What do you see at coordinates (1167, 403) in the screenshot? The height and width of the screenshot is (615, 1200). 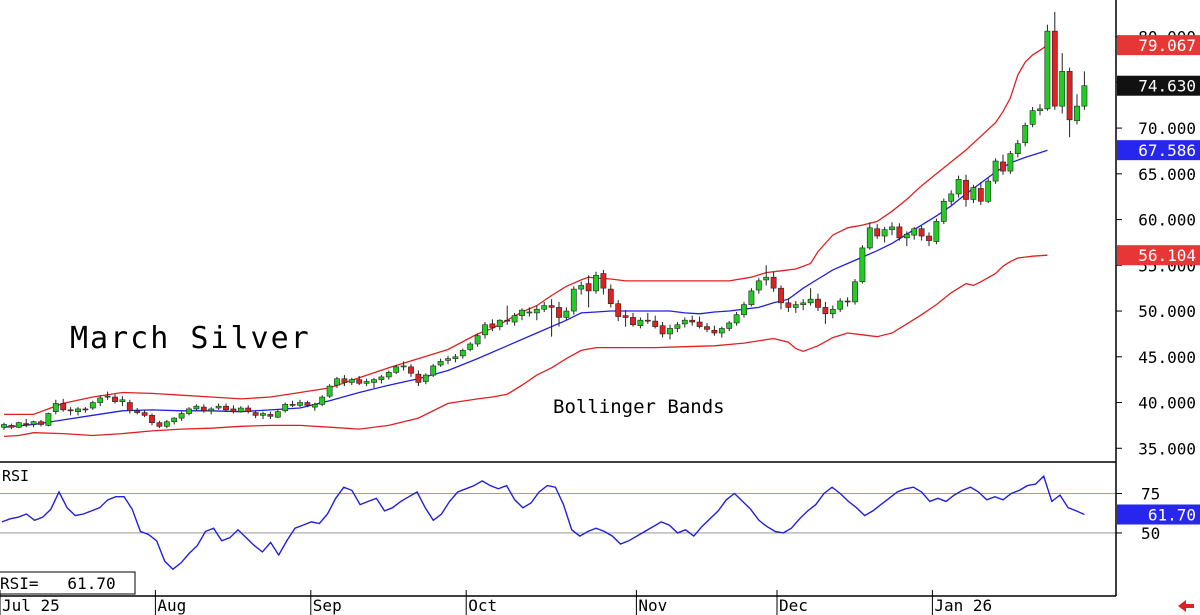 I see `price-tick-label: 40.000` at bounding box center [1167, 403].